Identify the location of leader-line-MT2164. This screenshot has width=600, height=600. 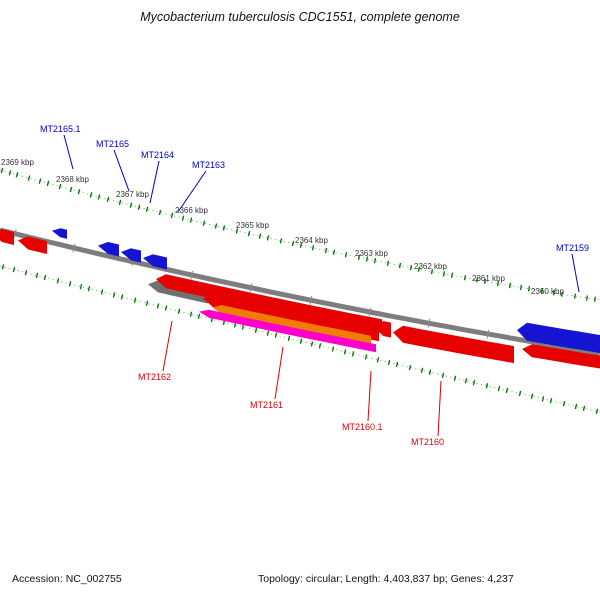
(154, 182).